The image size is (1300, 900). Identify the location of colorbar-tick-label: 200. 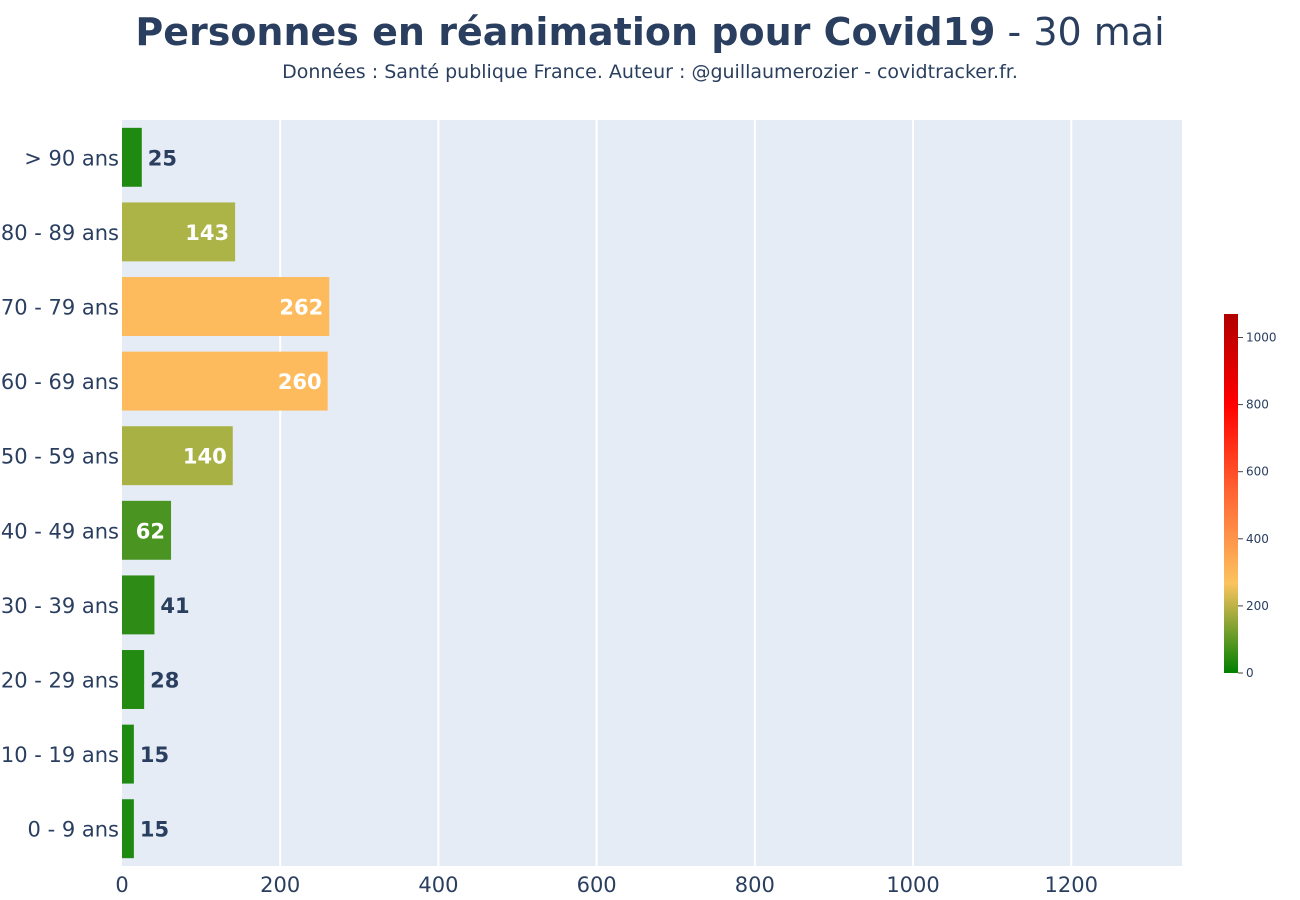
(1257, 606).